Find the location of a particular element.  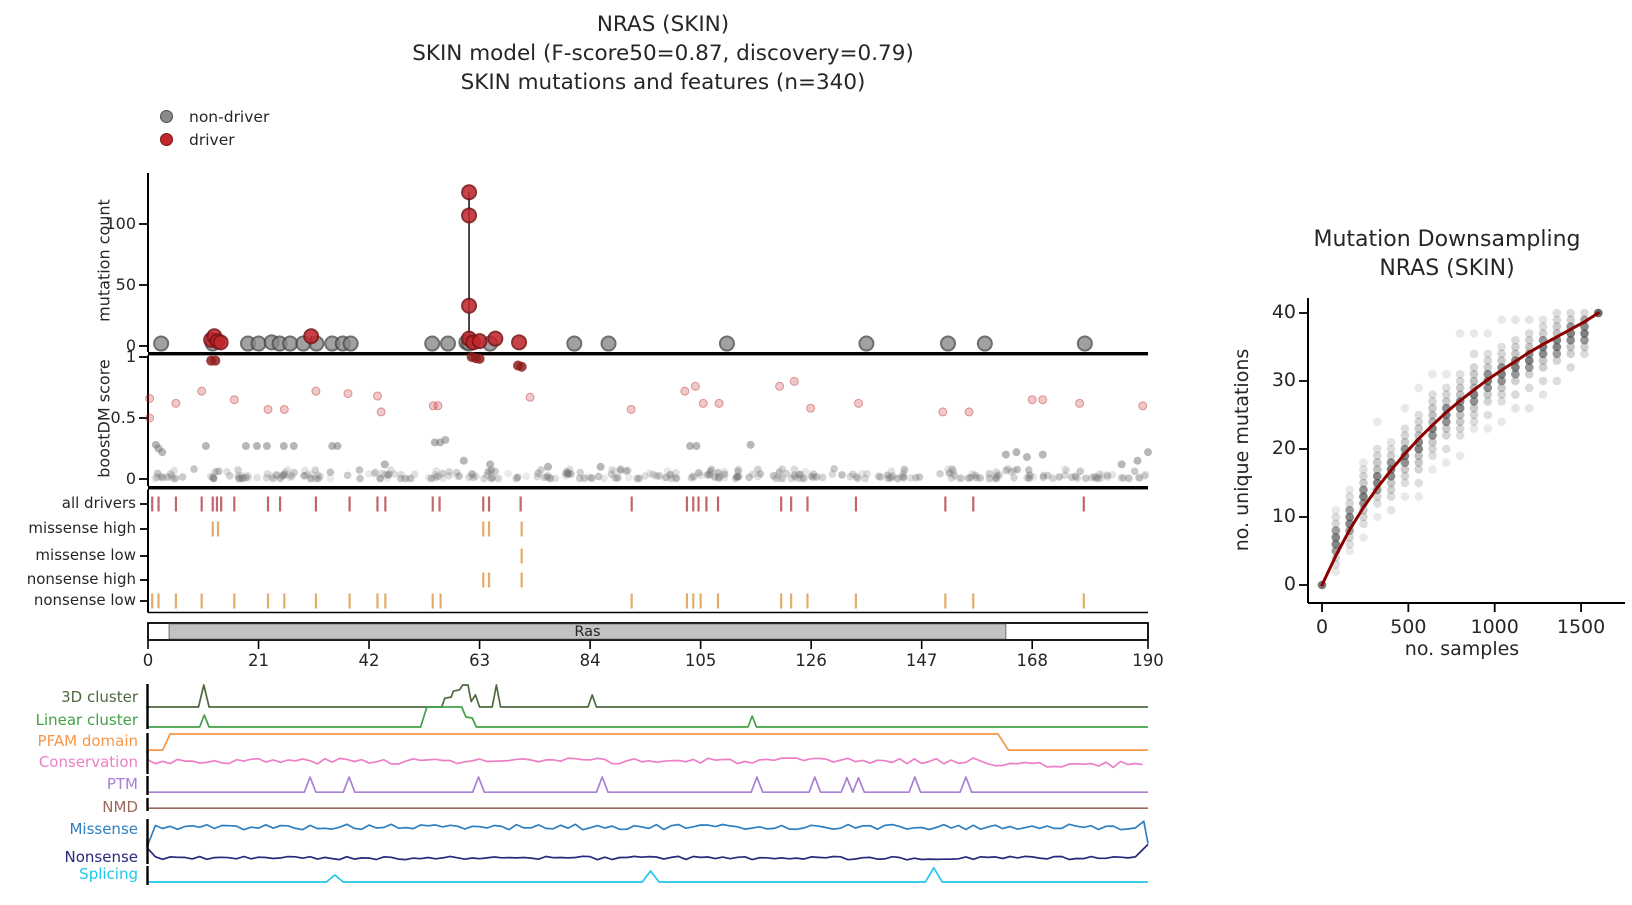

xtick-126: 126 is located at coordinates (811, 660).